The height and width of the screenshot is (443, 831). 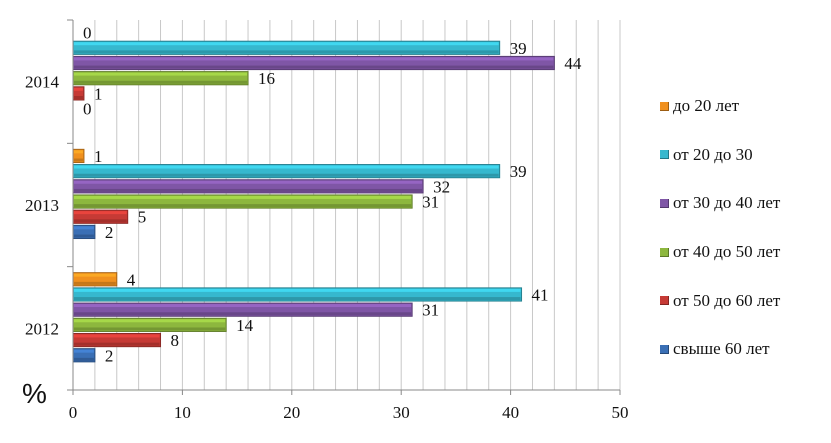 I want to click on bar-value-label: 5, so click(x=142, y=217).